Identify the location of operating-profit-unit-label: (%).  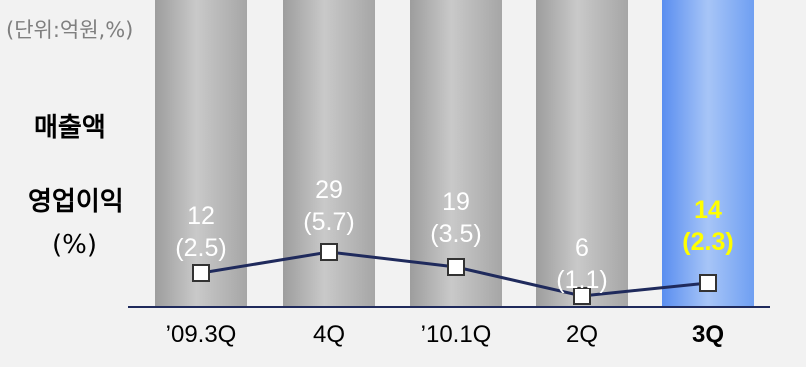
(74, 245).